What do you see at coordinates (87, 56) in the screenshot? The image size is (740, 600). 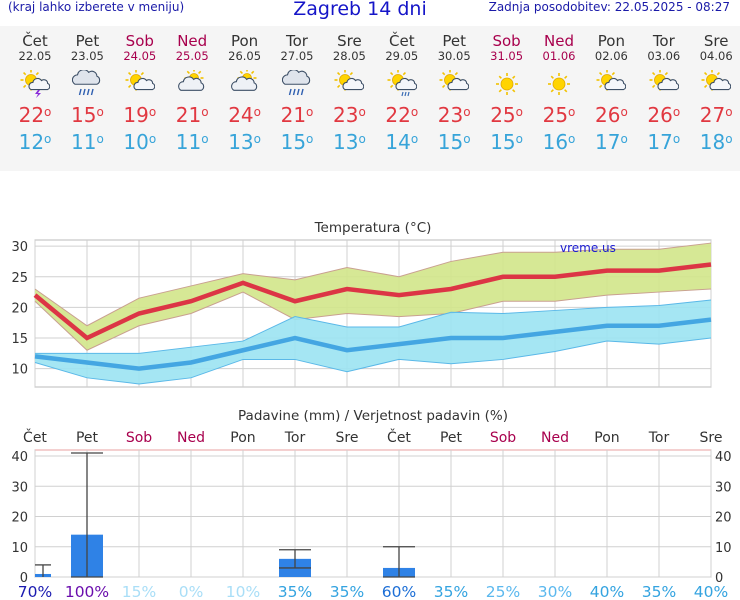 I see `day-date: 23.05` at bounding box center [87, 56].